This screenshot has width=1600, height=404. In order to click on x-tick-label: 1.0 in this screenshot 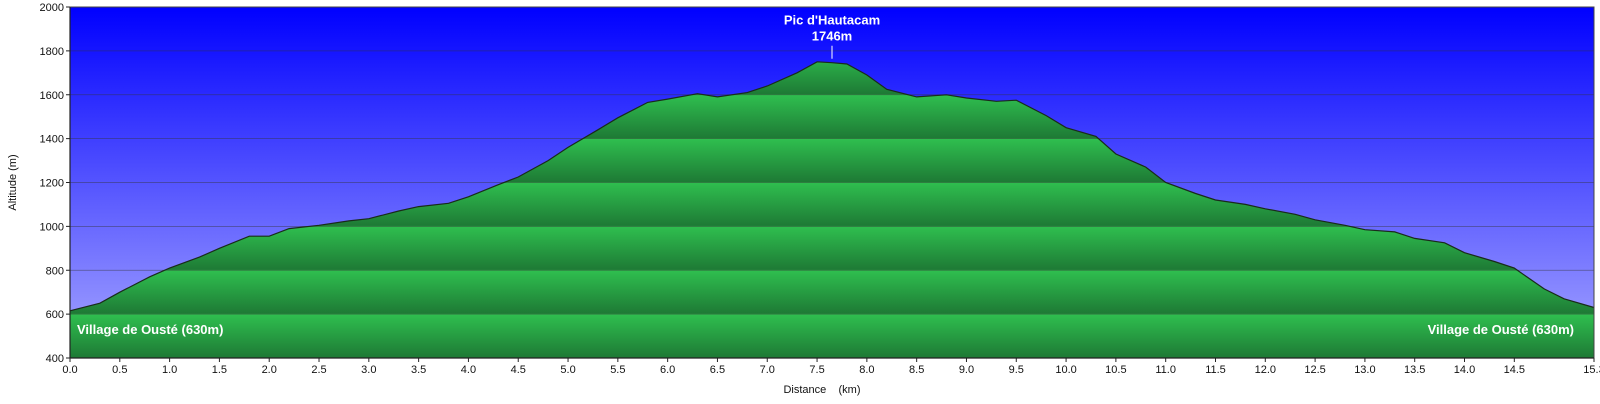, I will do `click(169, 370)`.